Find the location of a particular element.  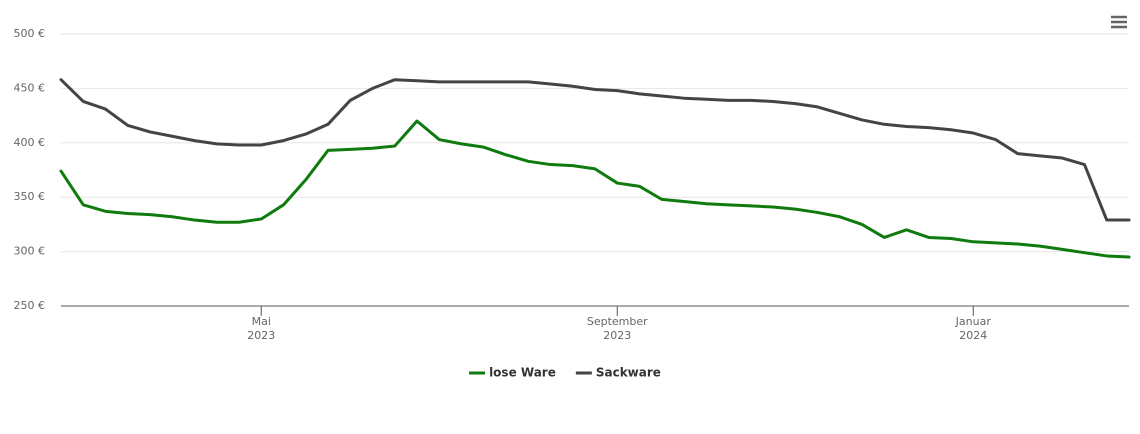

y-tick-label: 500 € is located at coordinates (30, 33).